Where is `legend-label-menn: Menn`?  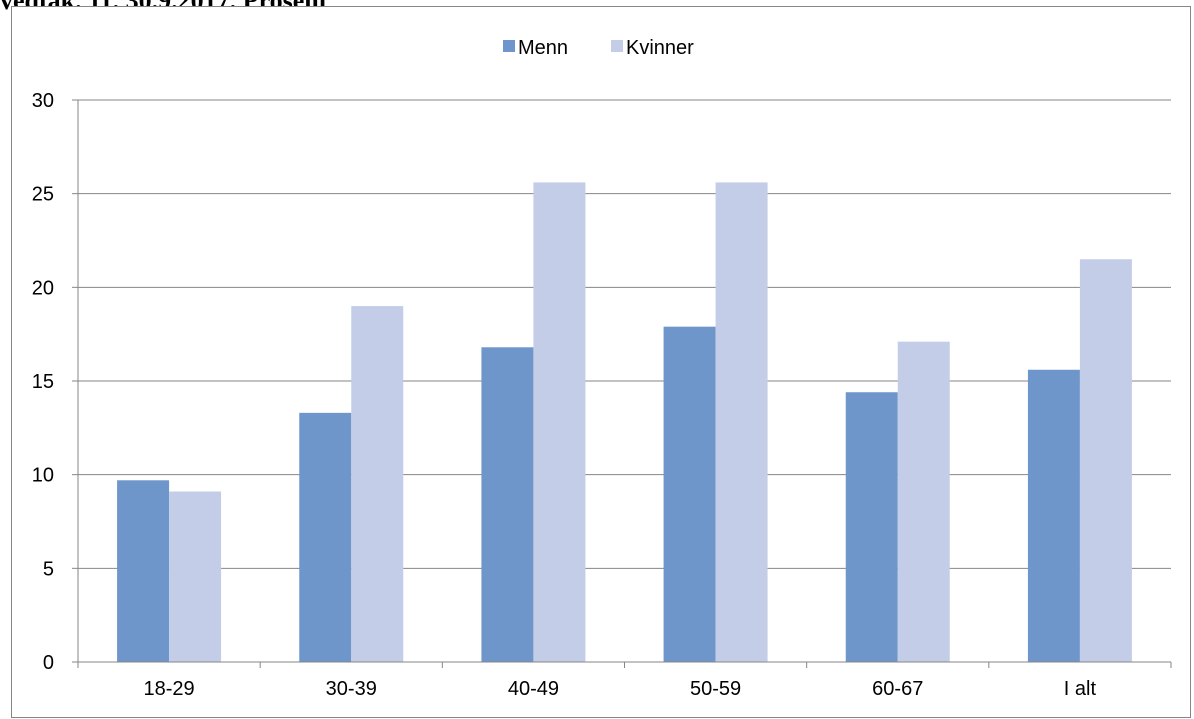
legend-label-menn: Menn is located at coordinates (543, 48).